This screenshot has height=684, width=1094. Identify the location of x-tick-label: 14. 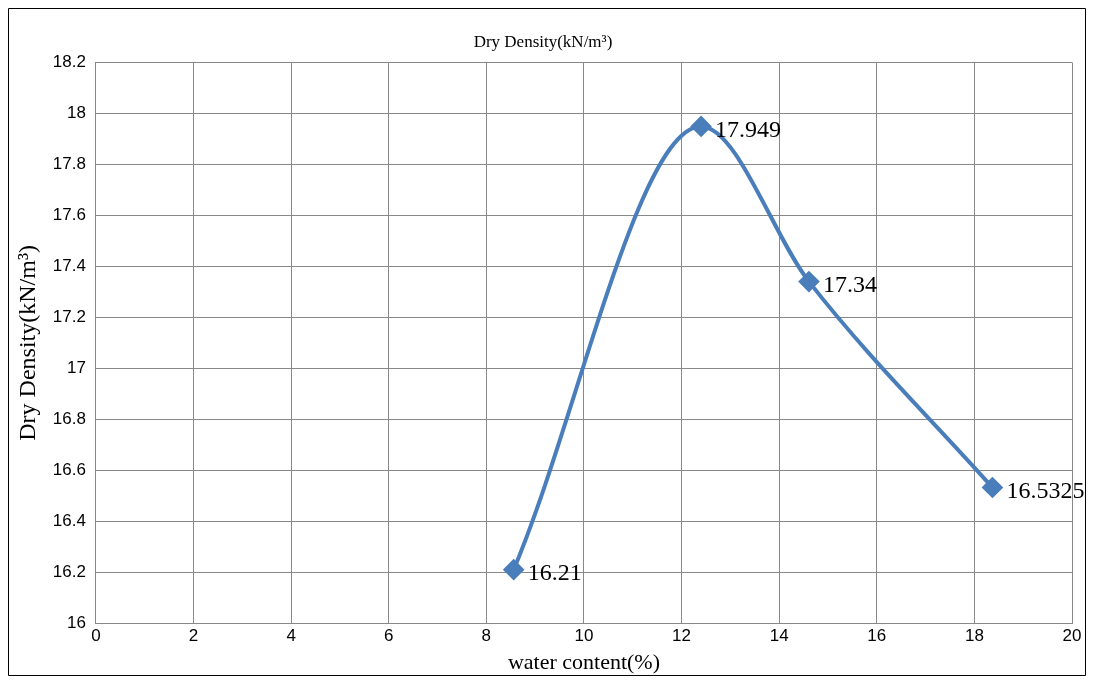
(779, 636).